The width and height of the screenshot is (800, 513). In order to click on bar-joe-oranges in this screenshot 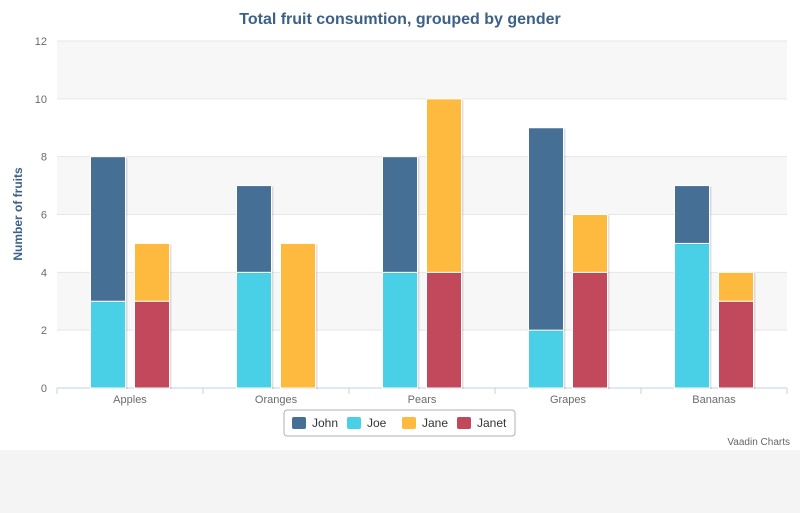, I will do `click(254, 330)`.